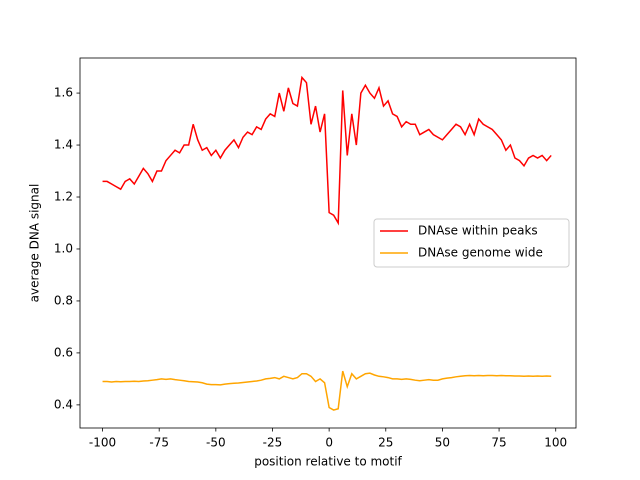  What do you see at coordinates (63, 145) in the screenshot?
I see `y-tick-label: 1.4` at bounding box center [63, 145].